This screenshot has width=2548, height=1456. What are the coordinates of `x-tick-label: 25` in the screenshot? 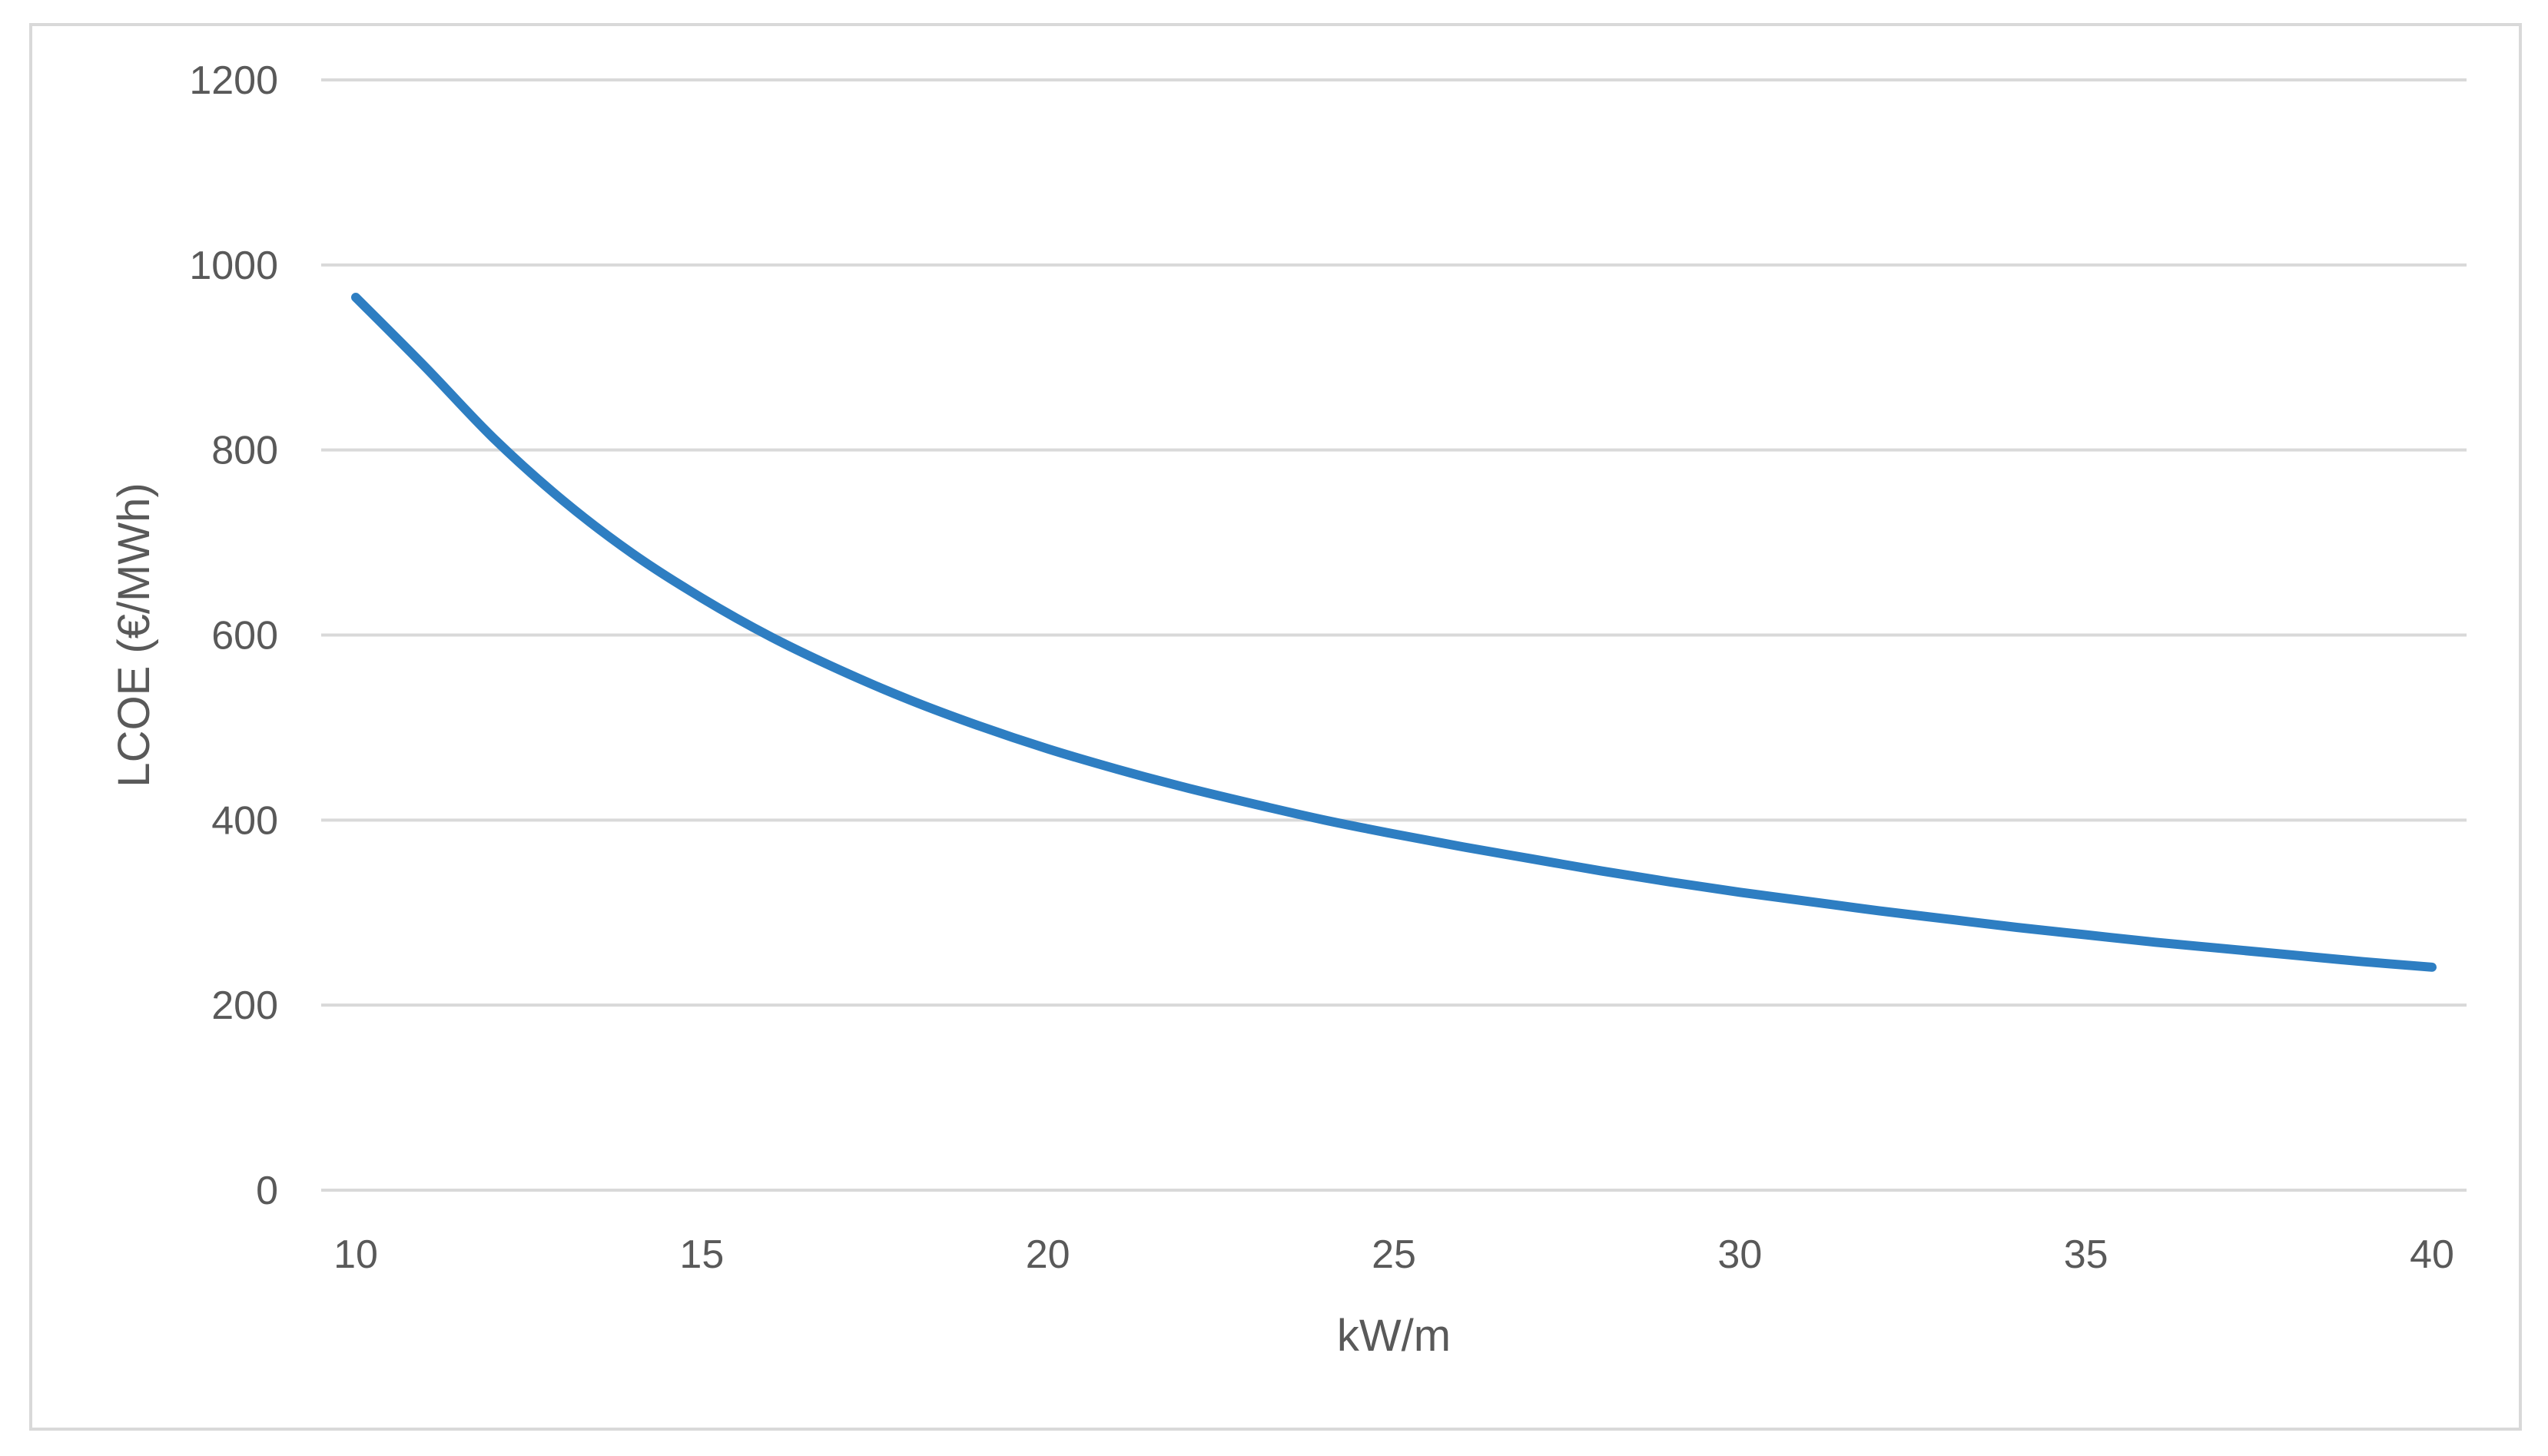 It's located at (1394, 1255).